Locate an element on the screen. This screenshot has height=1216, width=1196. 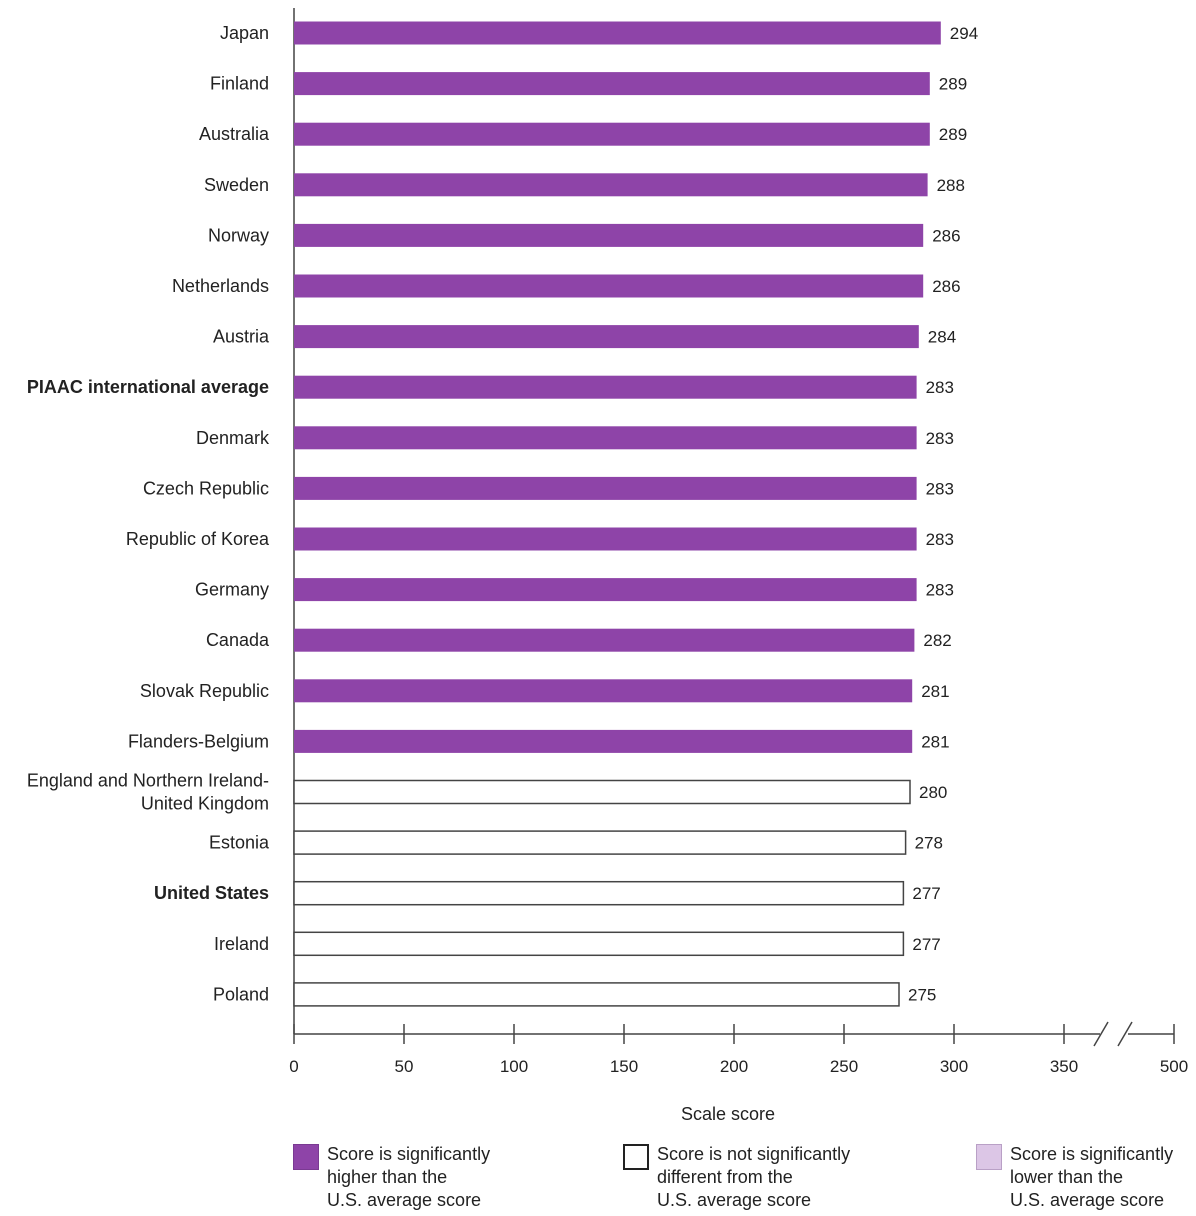
data-label: 280 is located at coordinates (933, 792).